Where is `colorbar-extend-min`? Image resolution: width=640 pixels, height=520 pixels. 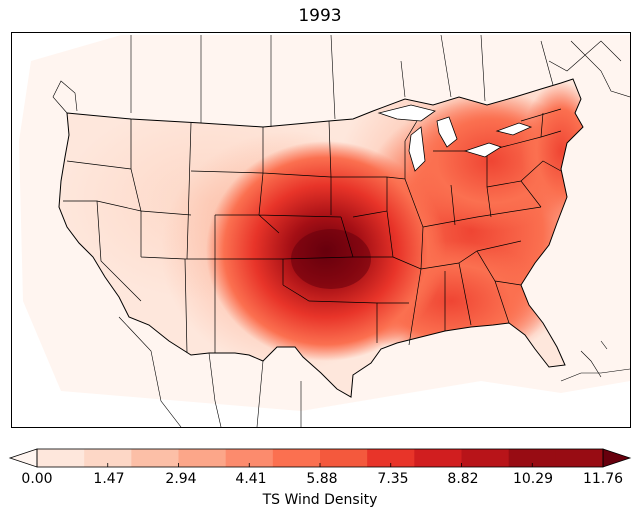
colorbar-extend-min is located at coordinates (23, 458).